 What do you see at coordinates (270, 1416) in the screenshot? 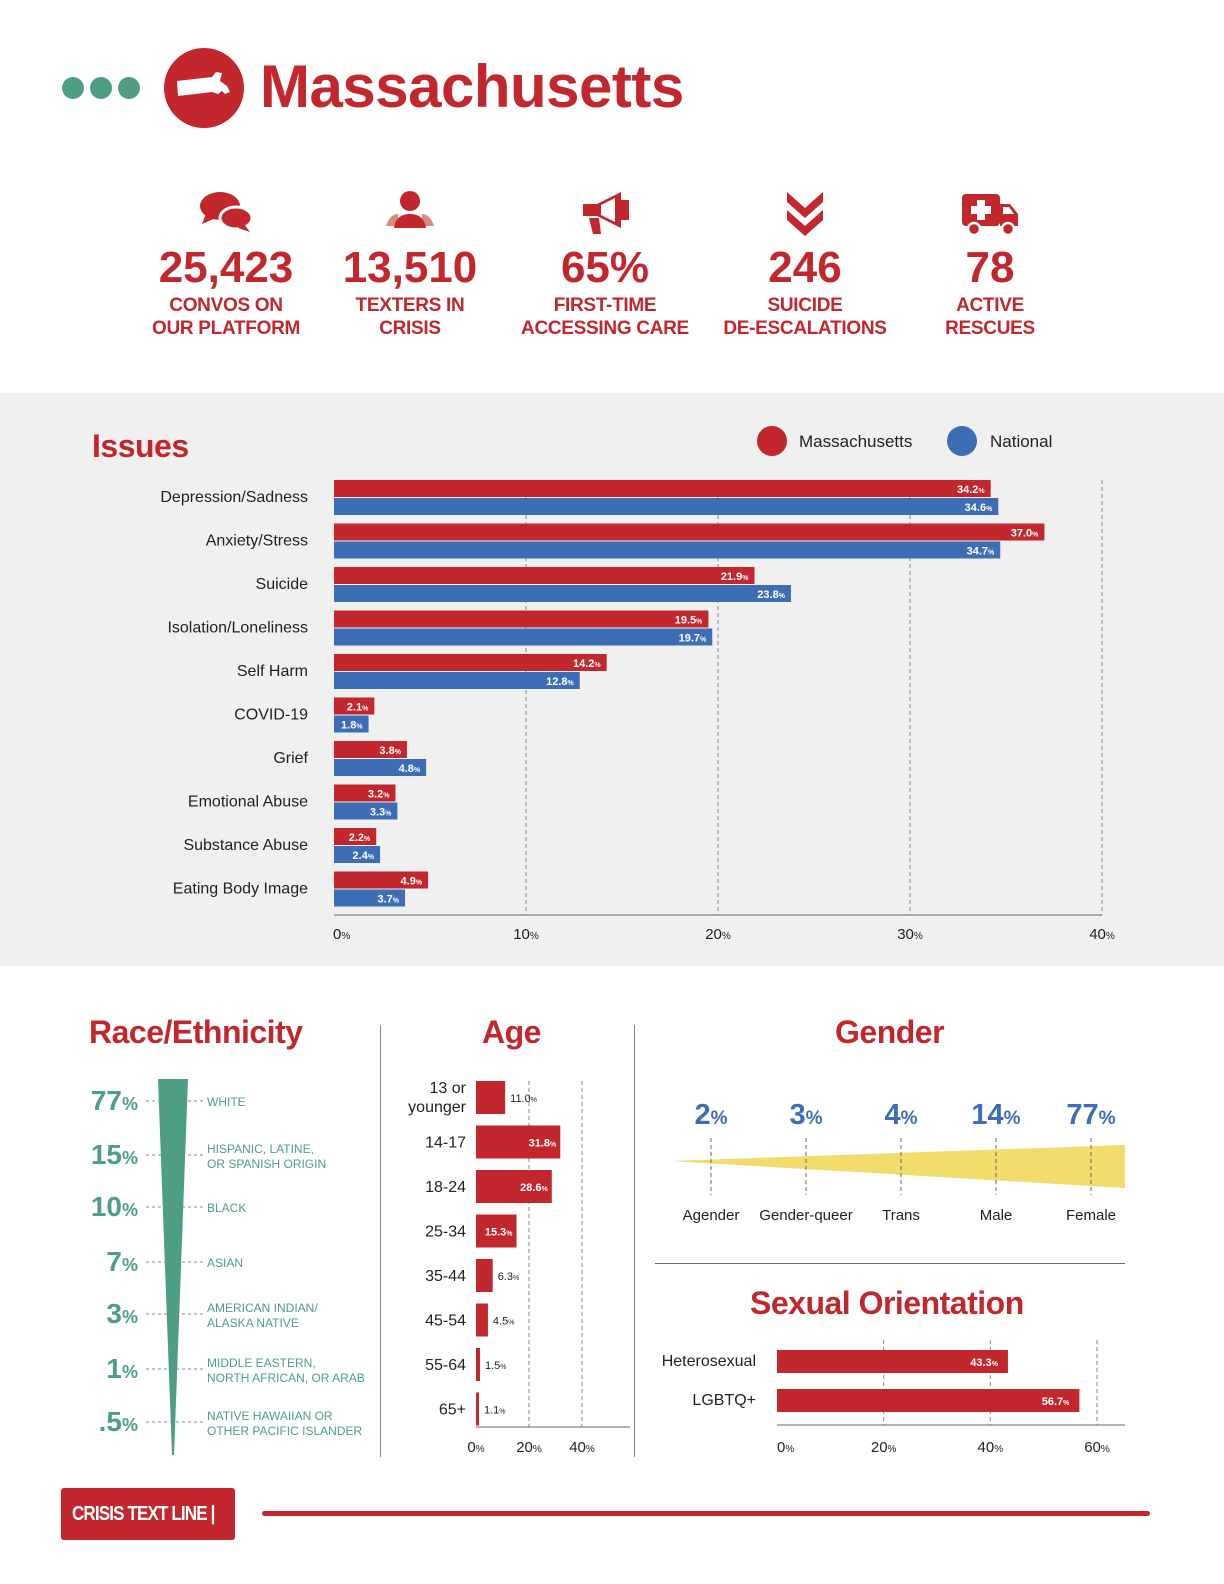
I see `race-category-label: NATIVE HAWAIIAN OR` at bounding box center [270, 1416].